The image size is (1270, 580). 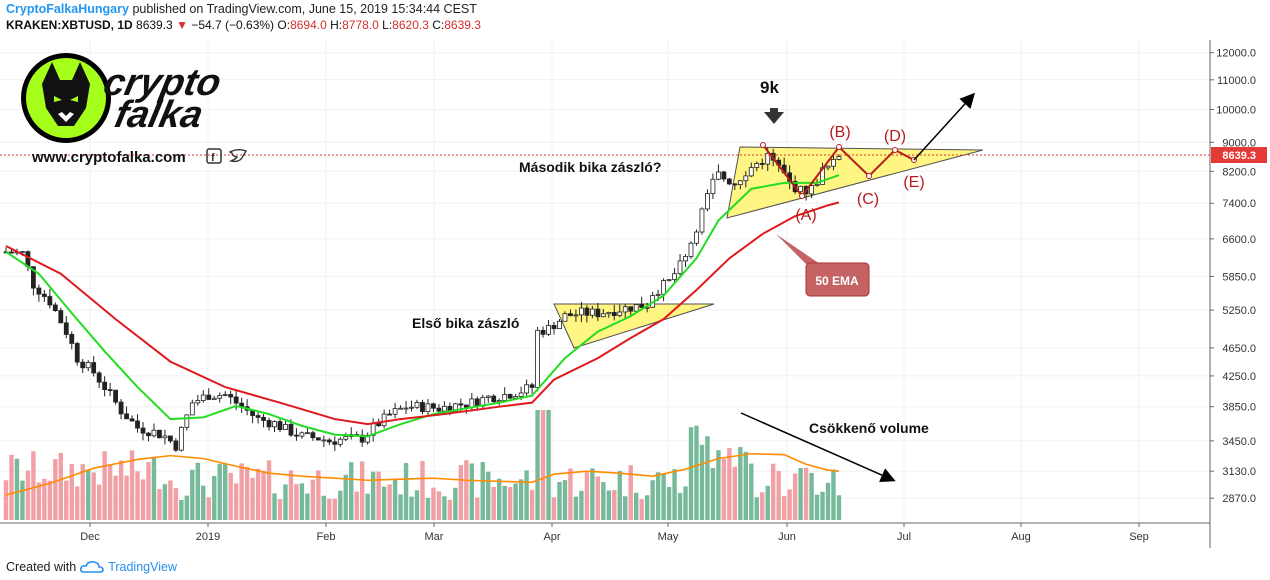 What do you see at coordinates (465, 323) in the screenshot?
I see `label-first-flag: Első bika zászló` at bounding box center [465, 323].